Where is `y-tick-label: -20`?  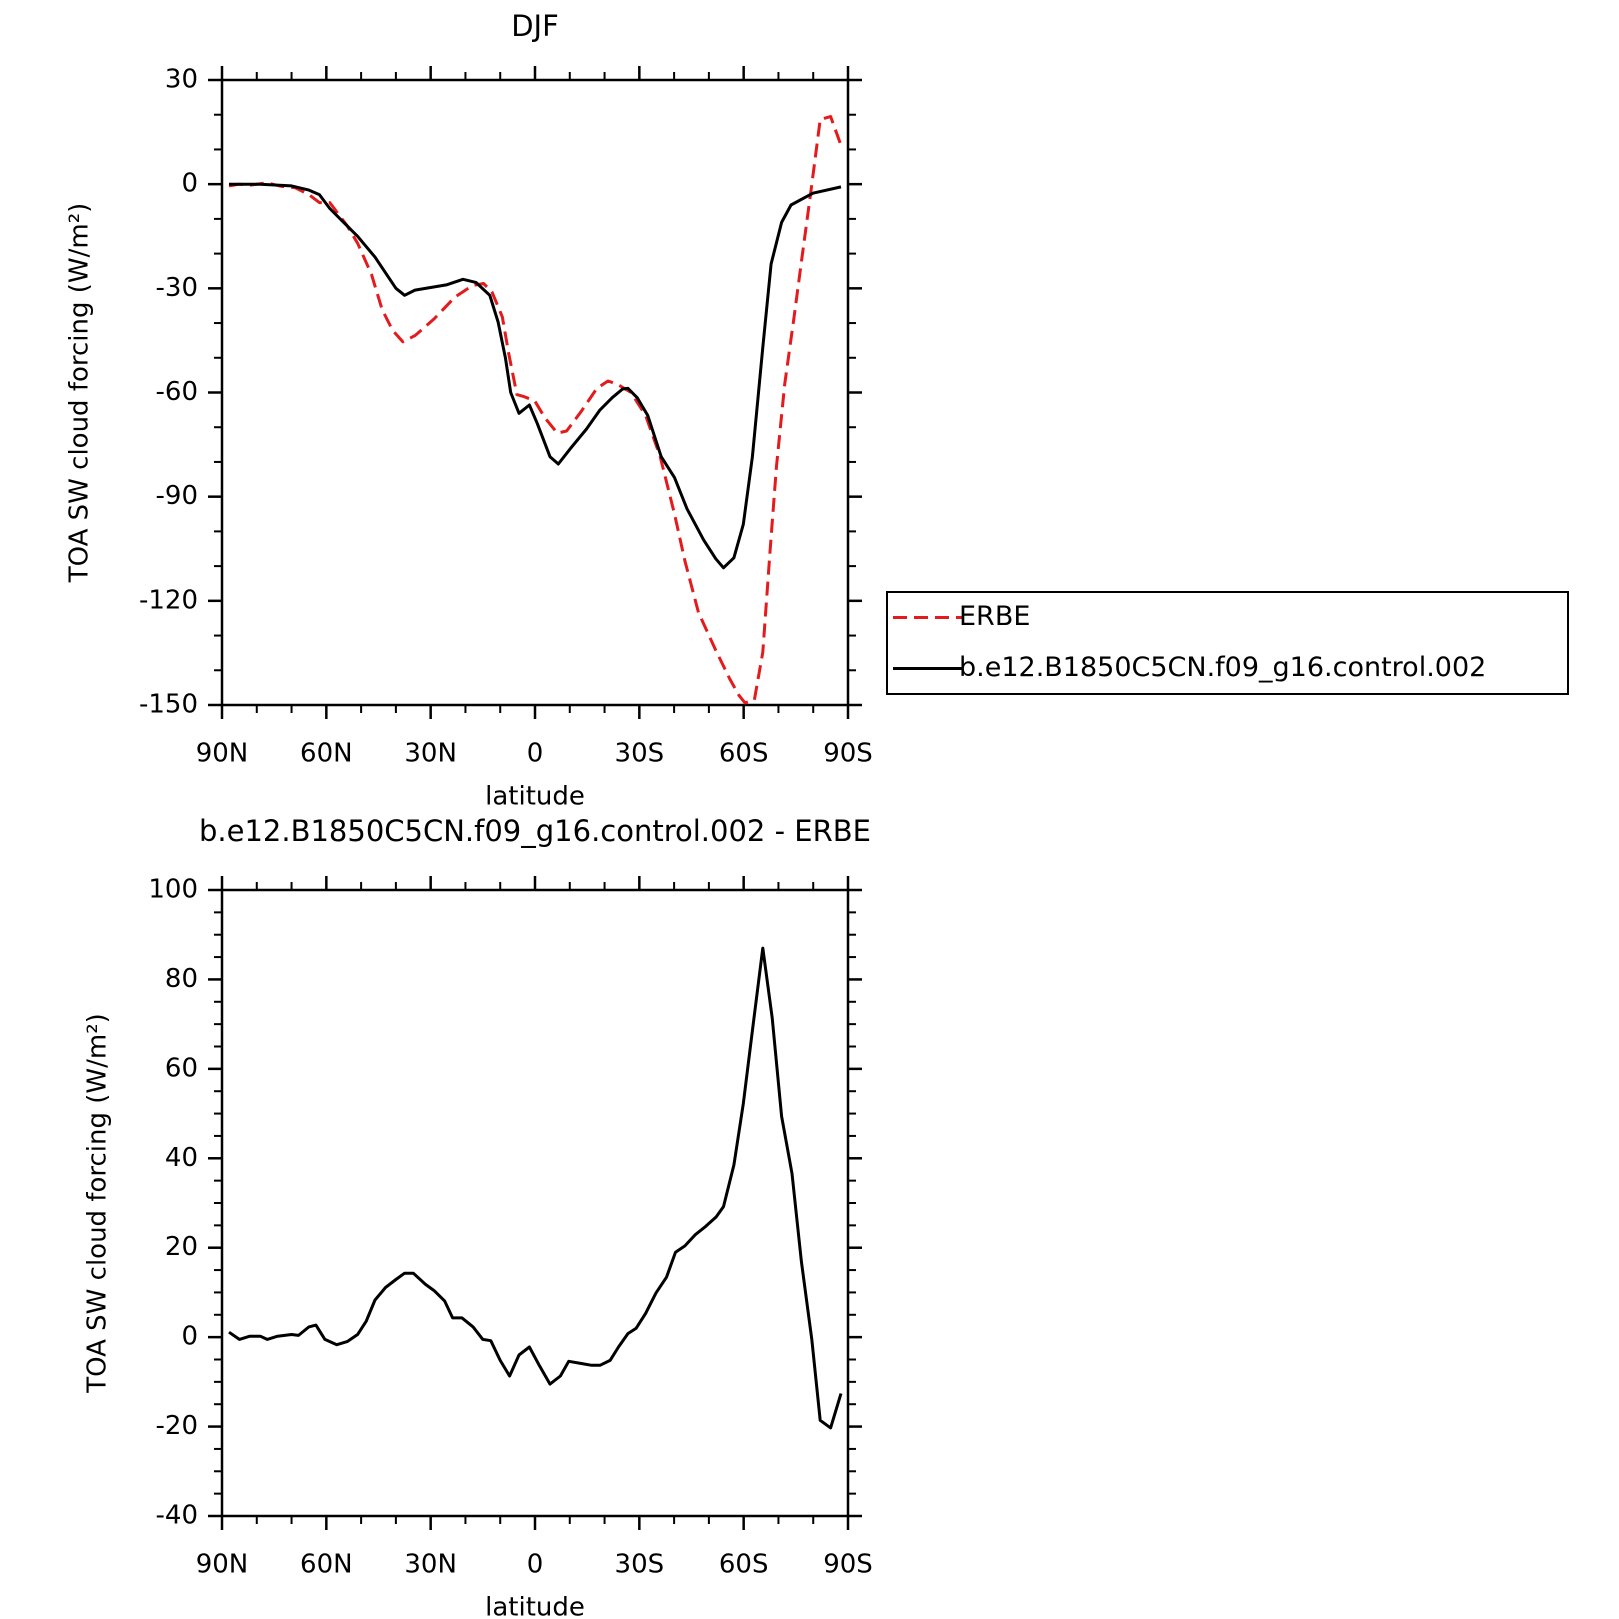
y-tick-label: -20 is located at coordinates (177, 1426).